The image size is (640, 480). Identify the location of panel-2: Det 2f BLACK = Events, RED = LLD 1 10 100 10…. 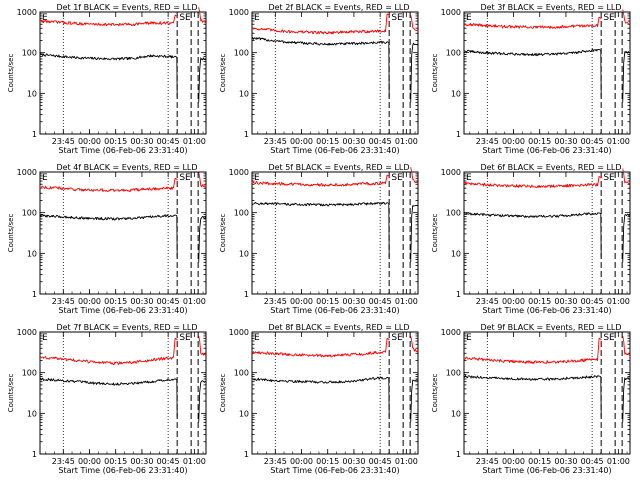
(319, 79).